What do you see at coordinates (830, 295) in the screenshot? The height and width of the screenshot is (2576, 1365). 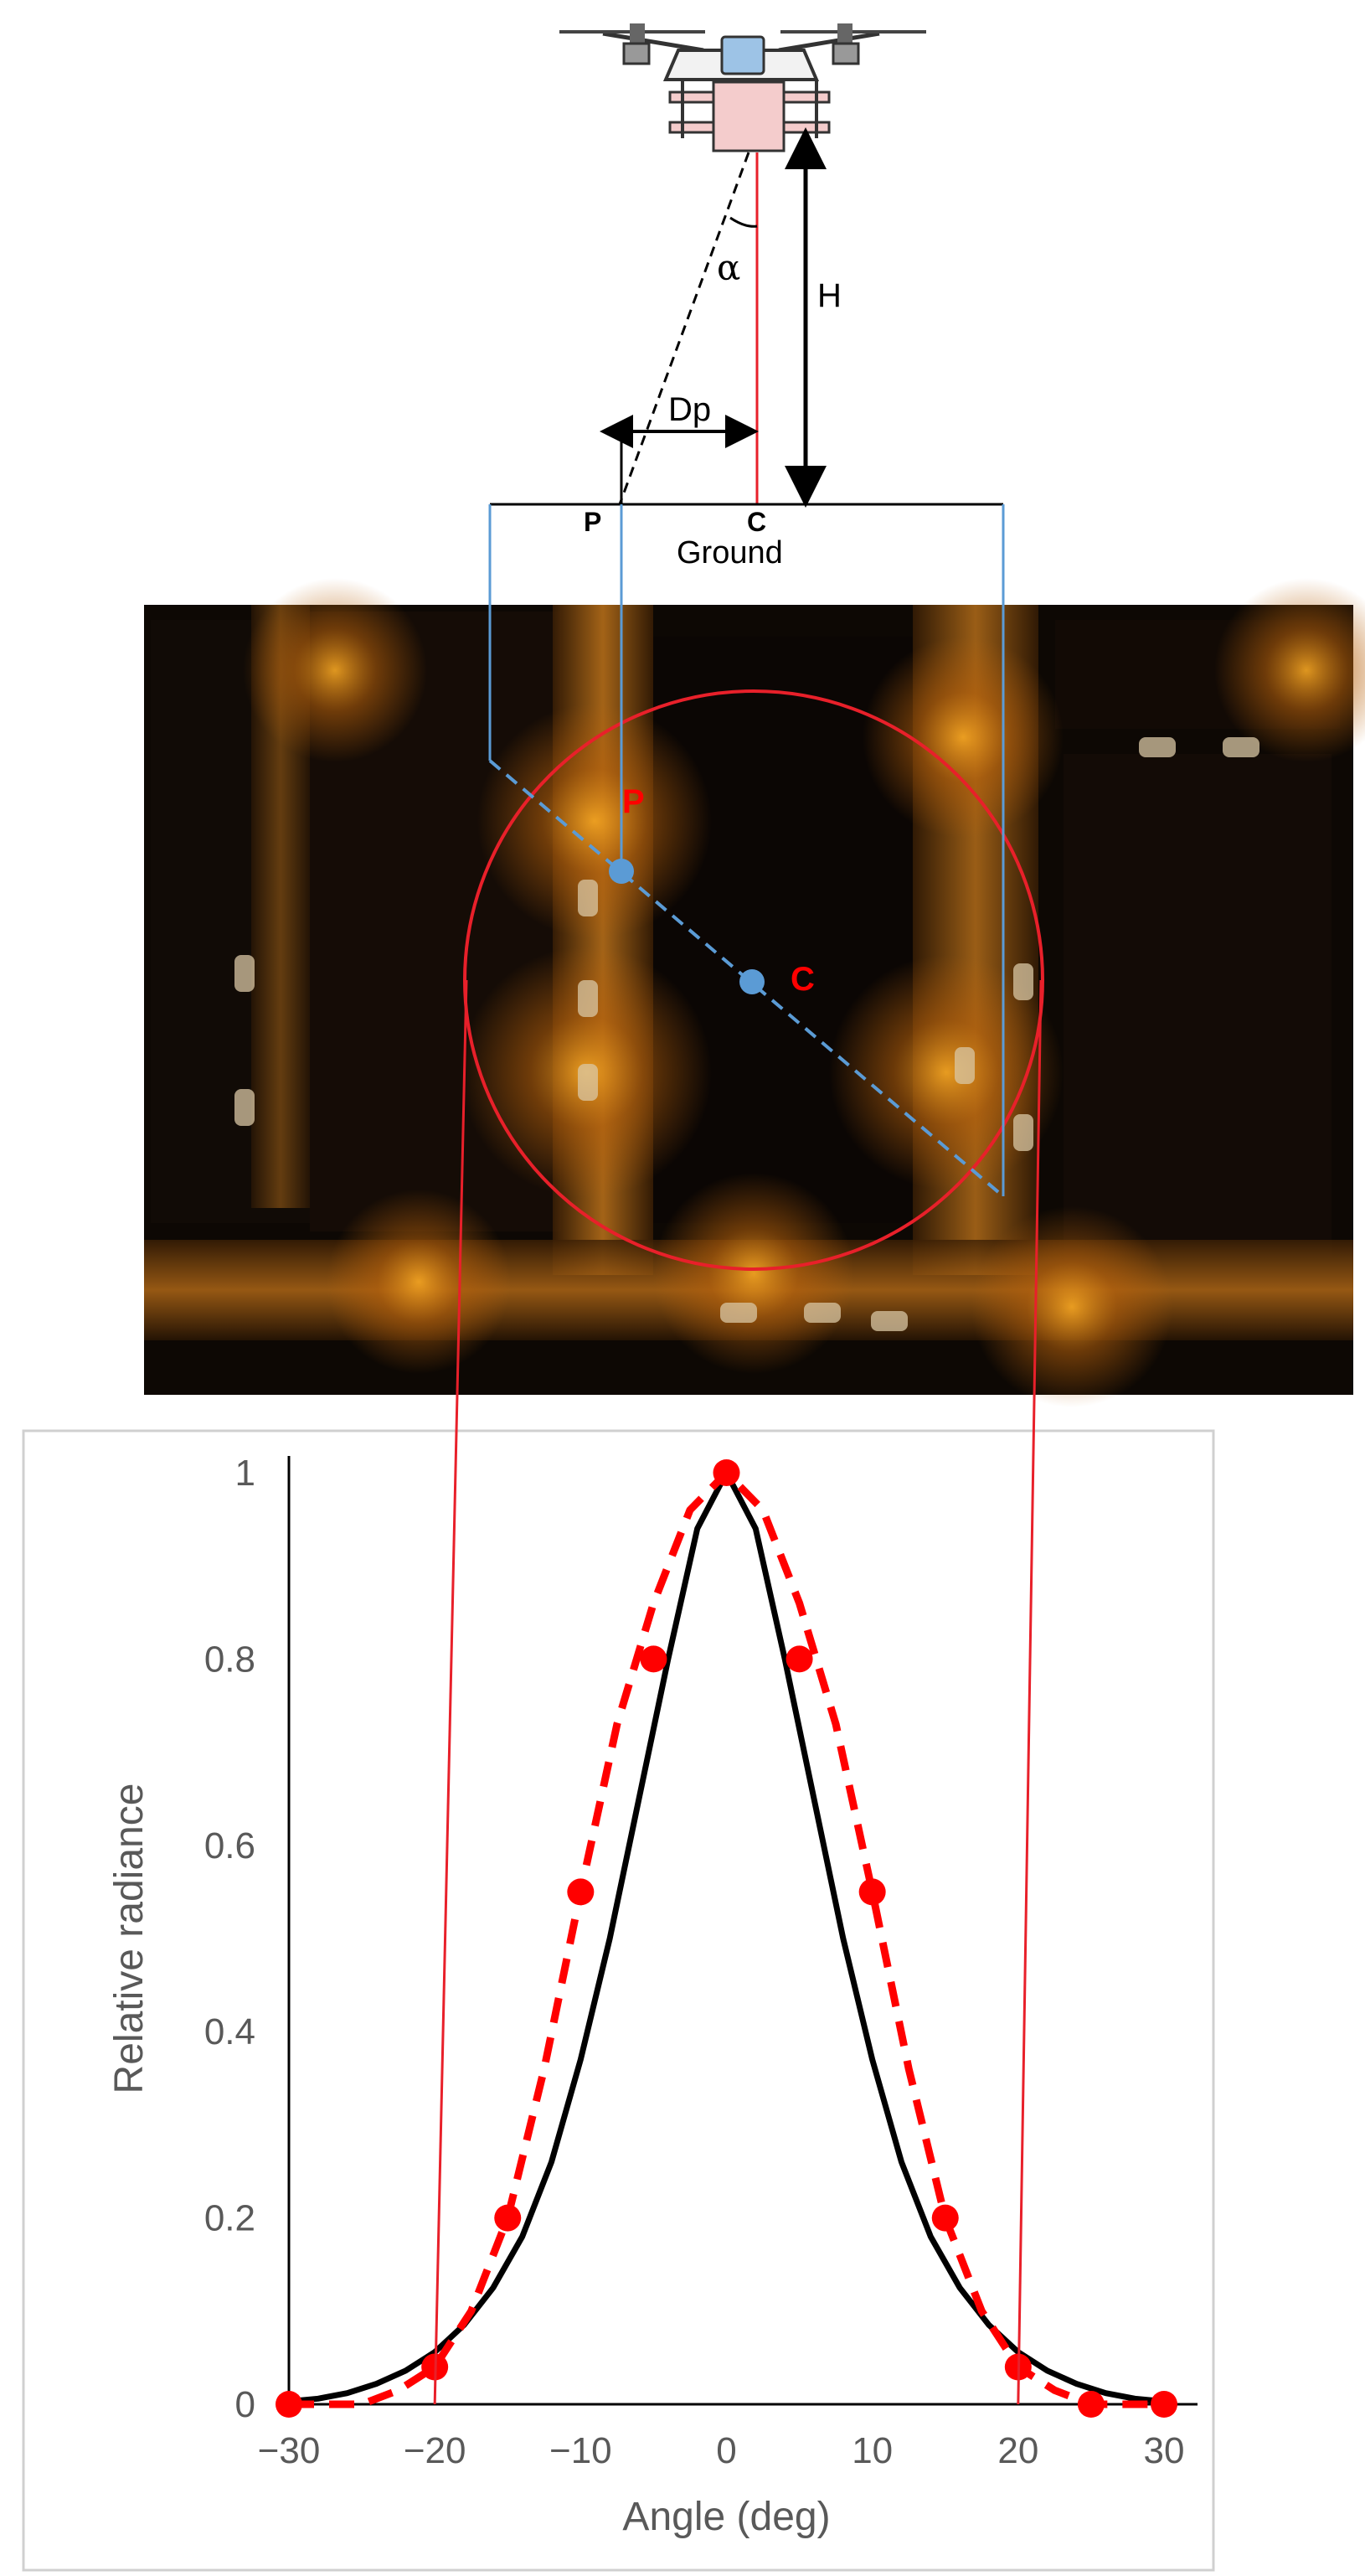 I see `height-label: H` at bounding box center [830, 295].